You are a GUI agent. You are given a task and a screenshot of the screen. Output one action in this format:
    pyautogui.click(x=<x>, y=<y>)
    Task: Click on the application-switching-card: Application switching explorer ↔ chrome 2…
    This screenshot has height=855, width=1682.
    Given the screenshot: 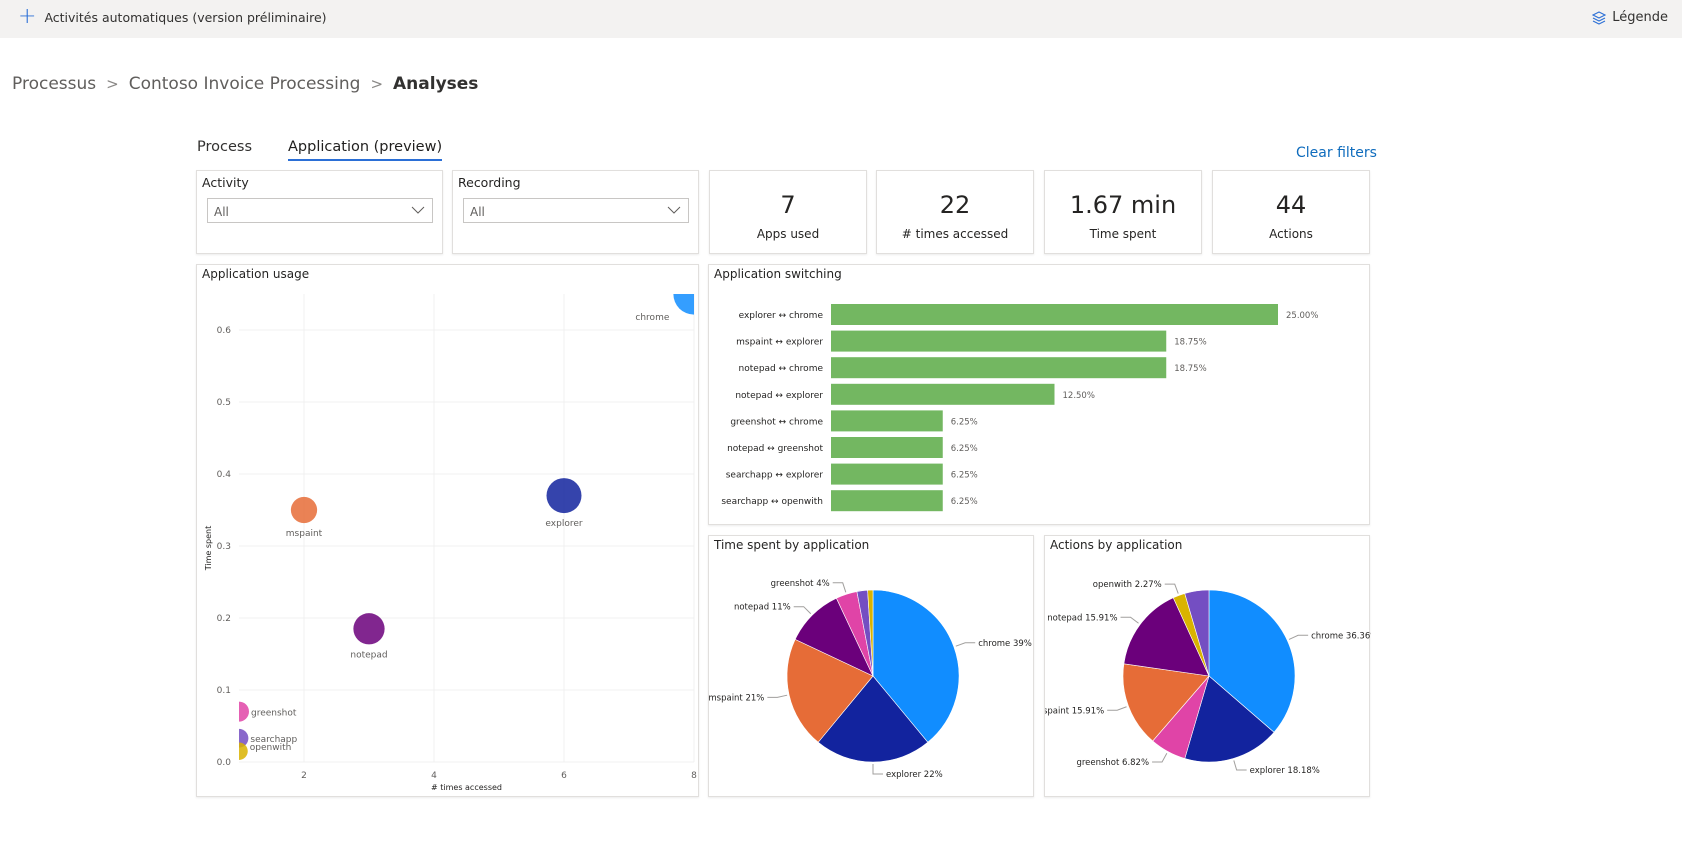 What is the action you would take?
    pyautogui.click(x=1039, y=394)
    